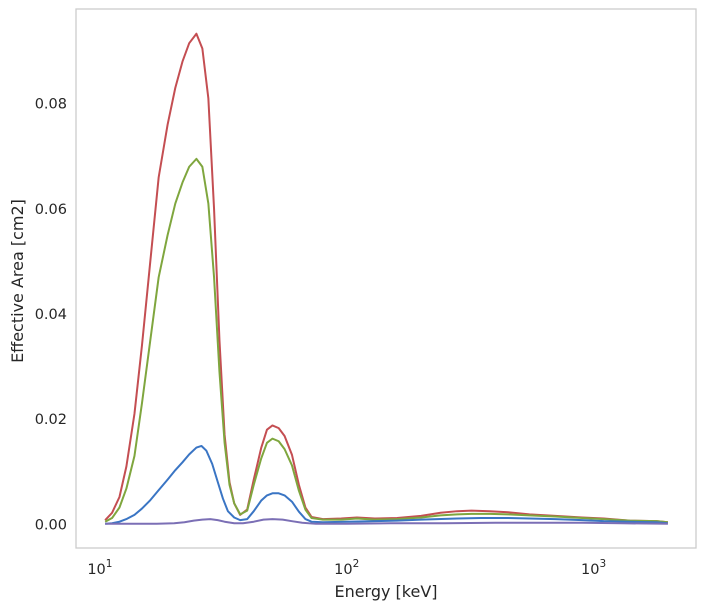 The image size is (706, 610). I want to click on x-axis-label: Energy [keV], so click(385, 591).